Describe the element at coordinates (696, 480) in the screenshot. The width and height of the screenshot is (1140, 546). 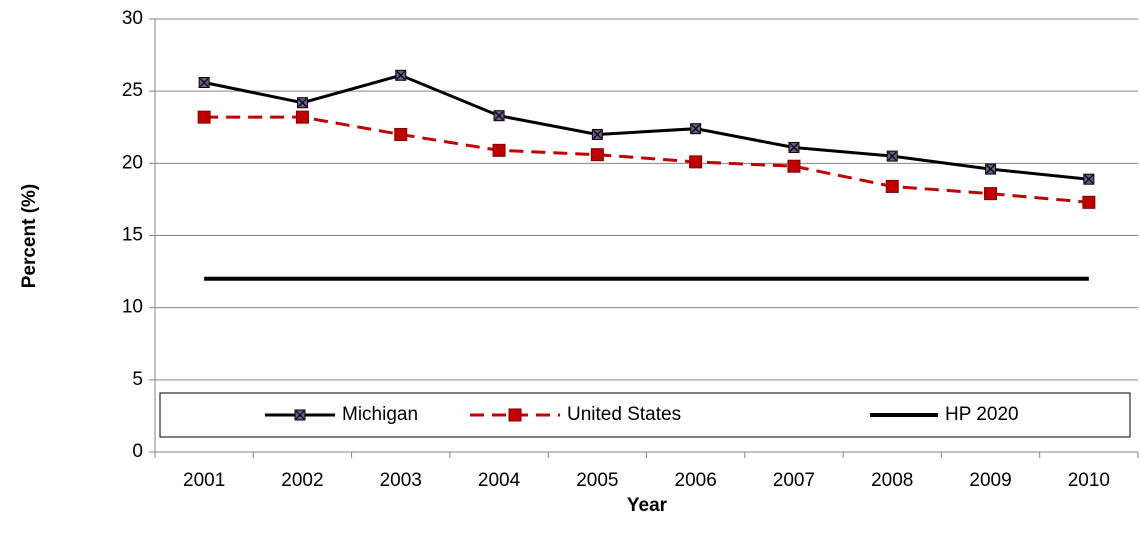
I see `x-tick-label: 2006` at that location.